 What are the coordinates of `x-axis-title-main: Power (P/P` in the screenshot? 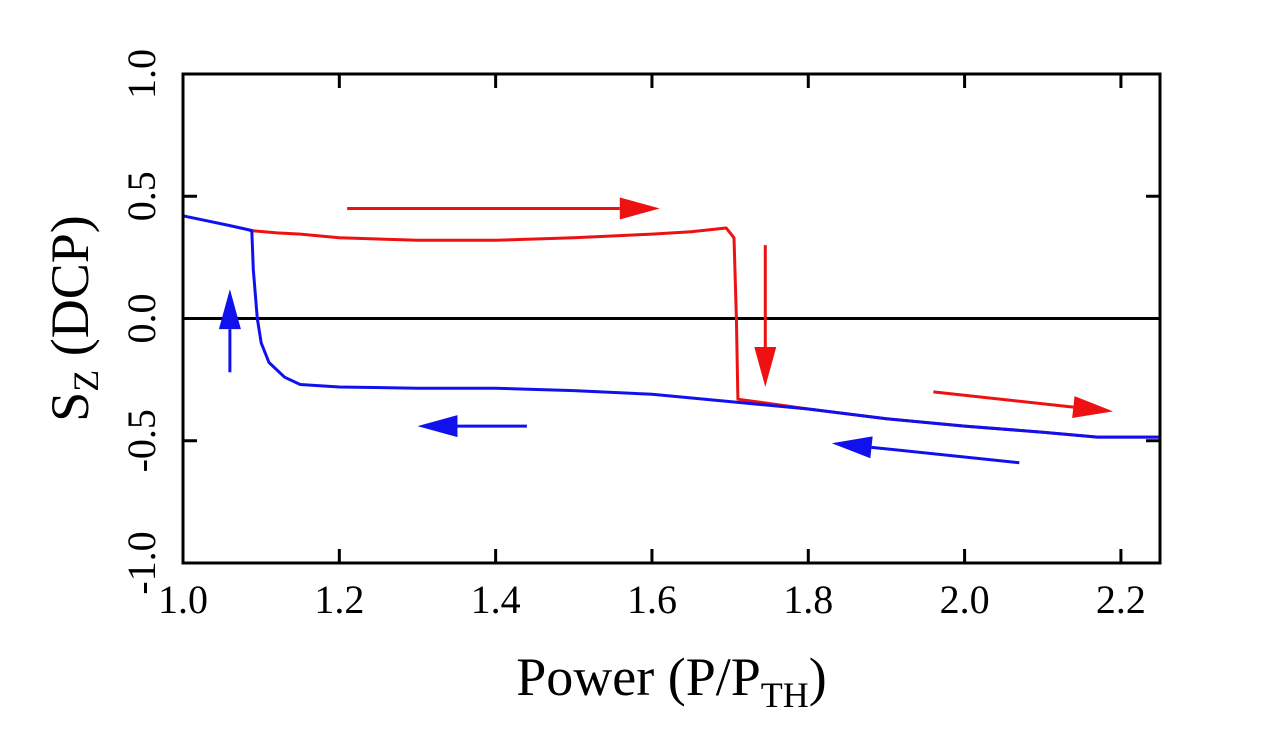 It's located at (638, 677).